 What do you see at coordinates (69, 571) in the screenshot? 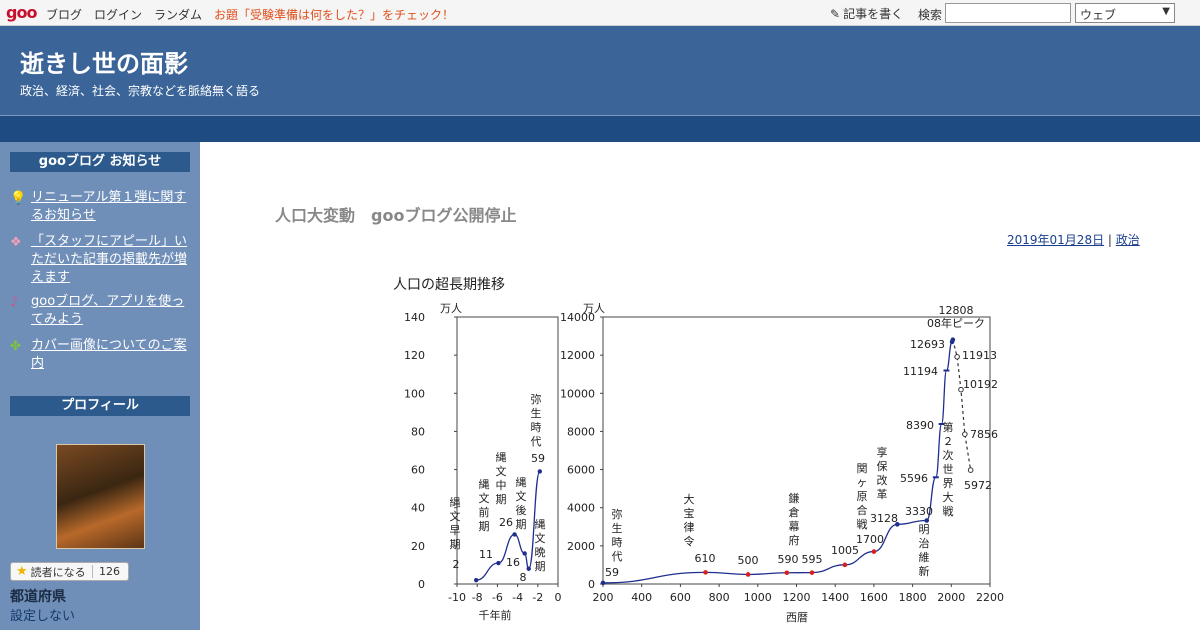
I see `follow-button: ★ 読者になる 126` at bounding box center [69, 571].